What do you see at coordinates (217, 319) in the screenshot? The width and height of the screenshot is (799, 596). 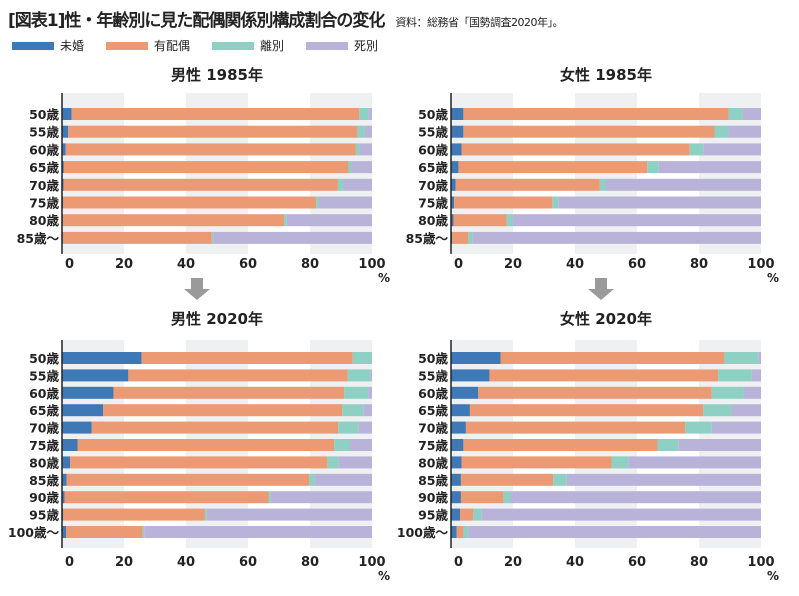 I see `chart-title: 男性 2020年` at bounding box center [217, 319].